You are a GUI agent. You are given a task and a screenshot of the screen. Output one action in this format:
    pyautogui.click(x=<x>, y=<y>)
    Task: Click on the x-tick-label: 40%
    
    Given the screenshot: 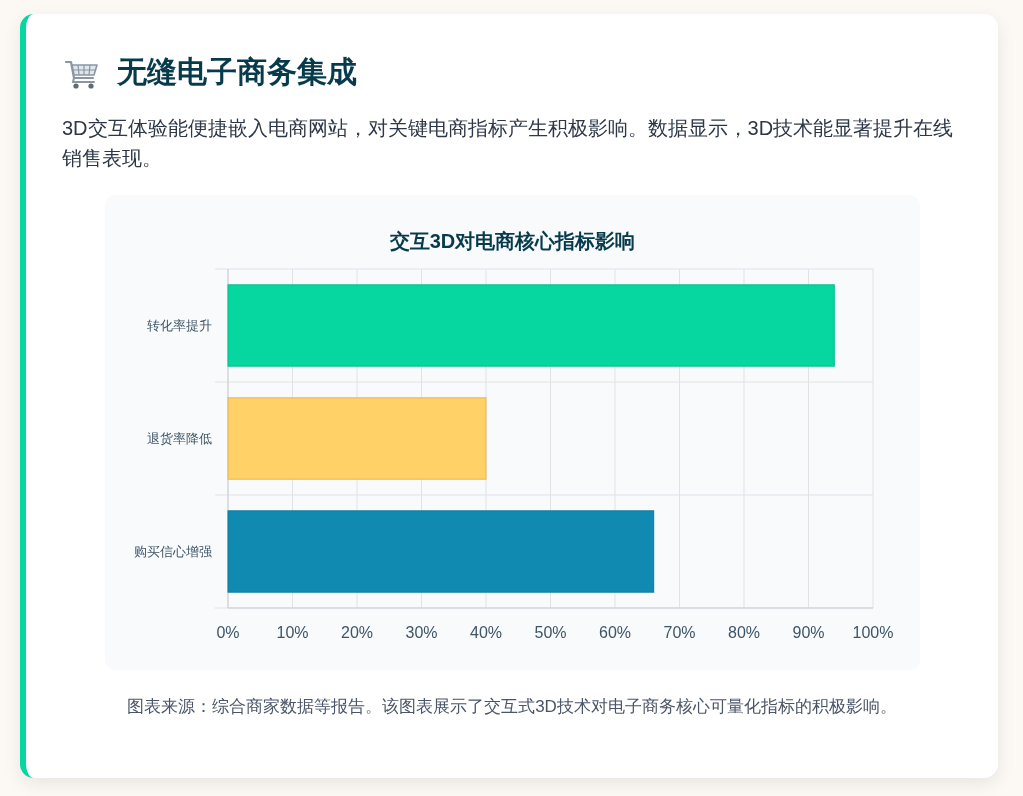 What is the action you would take?
    pyautogui.click(x=486, y=632)
    